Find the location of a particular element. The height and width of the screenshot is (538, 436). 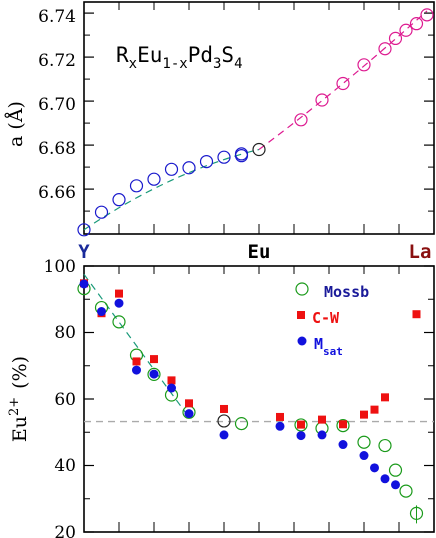

bottom-ytick-label: 60 is located at coordinates (65, 400).